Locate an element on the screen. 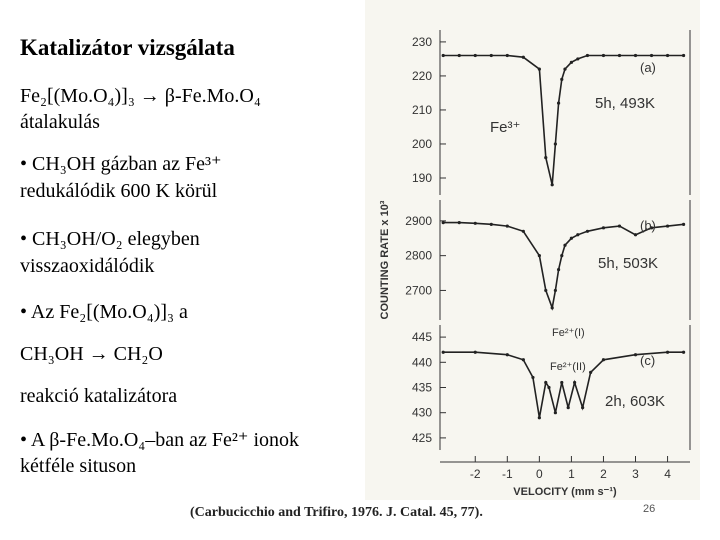 This screenshot has width=720, height=540. page-number: 26 is located at coordinates (649, 509).